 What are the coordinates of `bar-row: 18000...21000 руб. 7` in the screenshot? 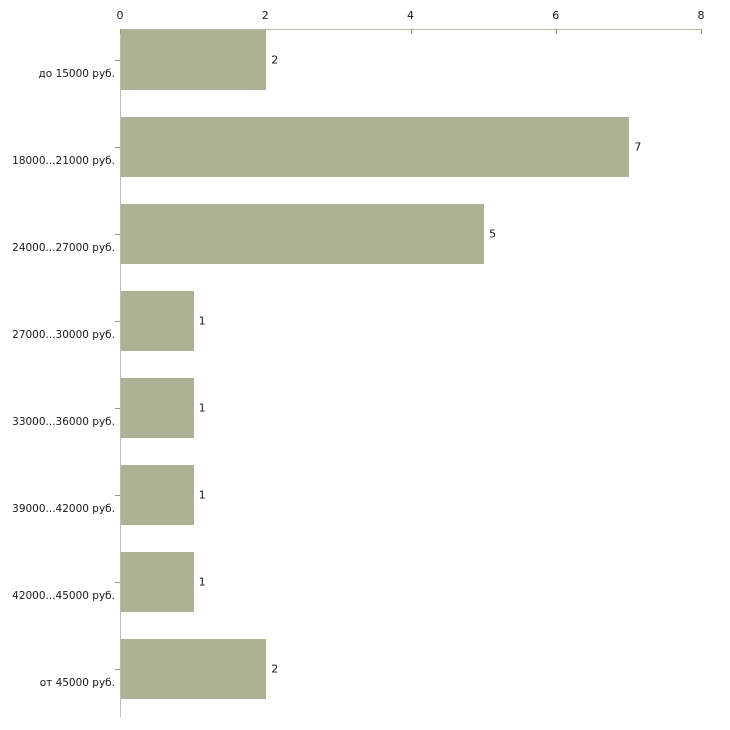 It's located at (365, 160).